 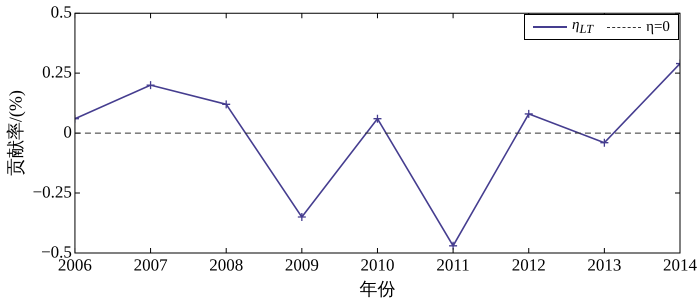 I want to click on y-tick-label: −0.25, so click(x=52, y=192).